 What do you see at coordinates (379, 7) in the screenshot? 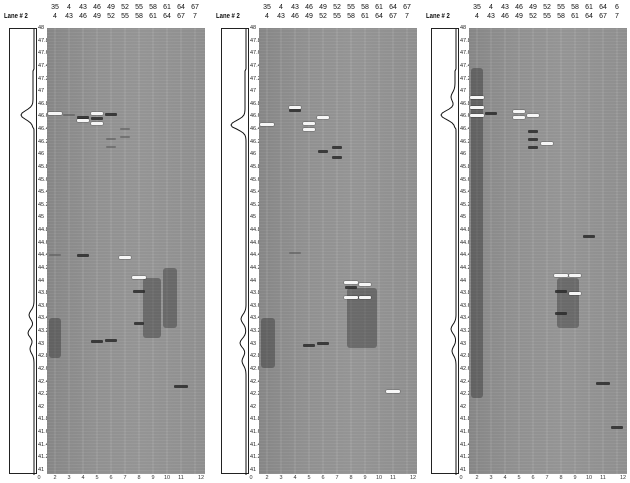
I see `range-start-label: 61` at bounding box center [379, 7].